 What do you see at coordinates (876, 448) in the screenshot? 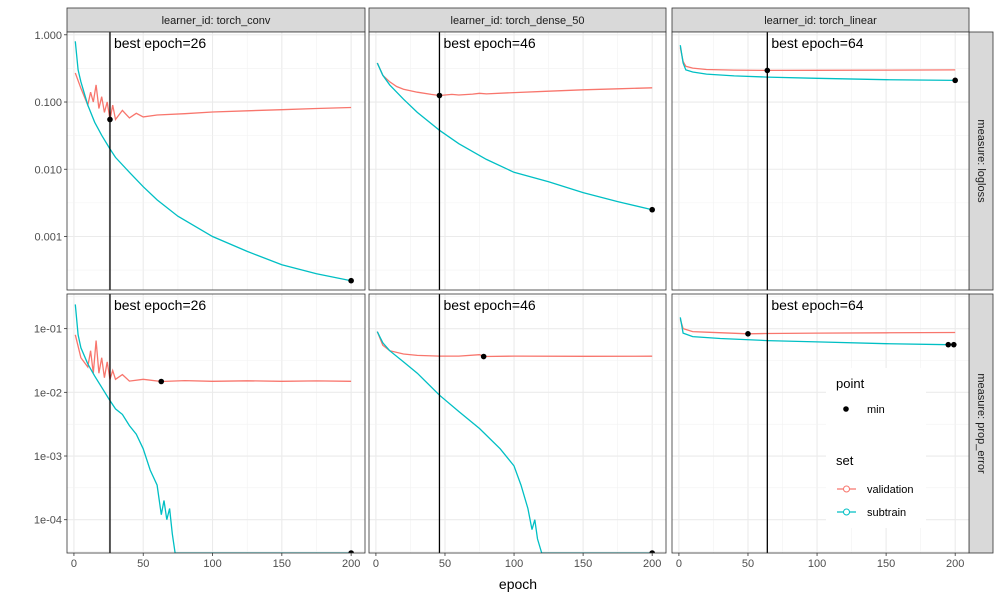
I see `legend-box` at bounding box center [876, 448].